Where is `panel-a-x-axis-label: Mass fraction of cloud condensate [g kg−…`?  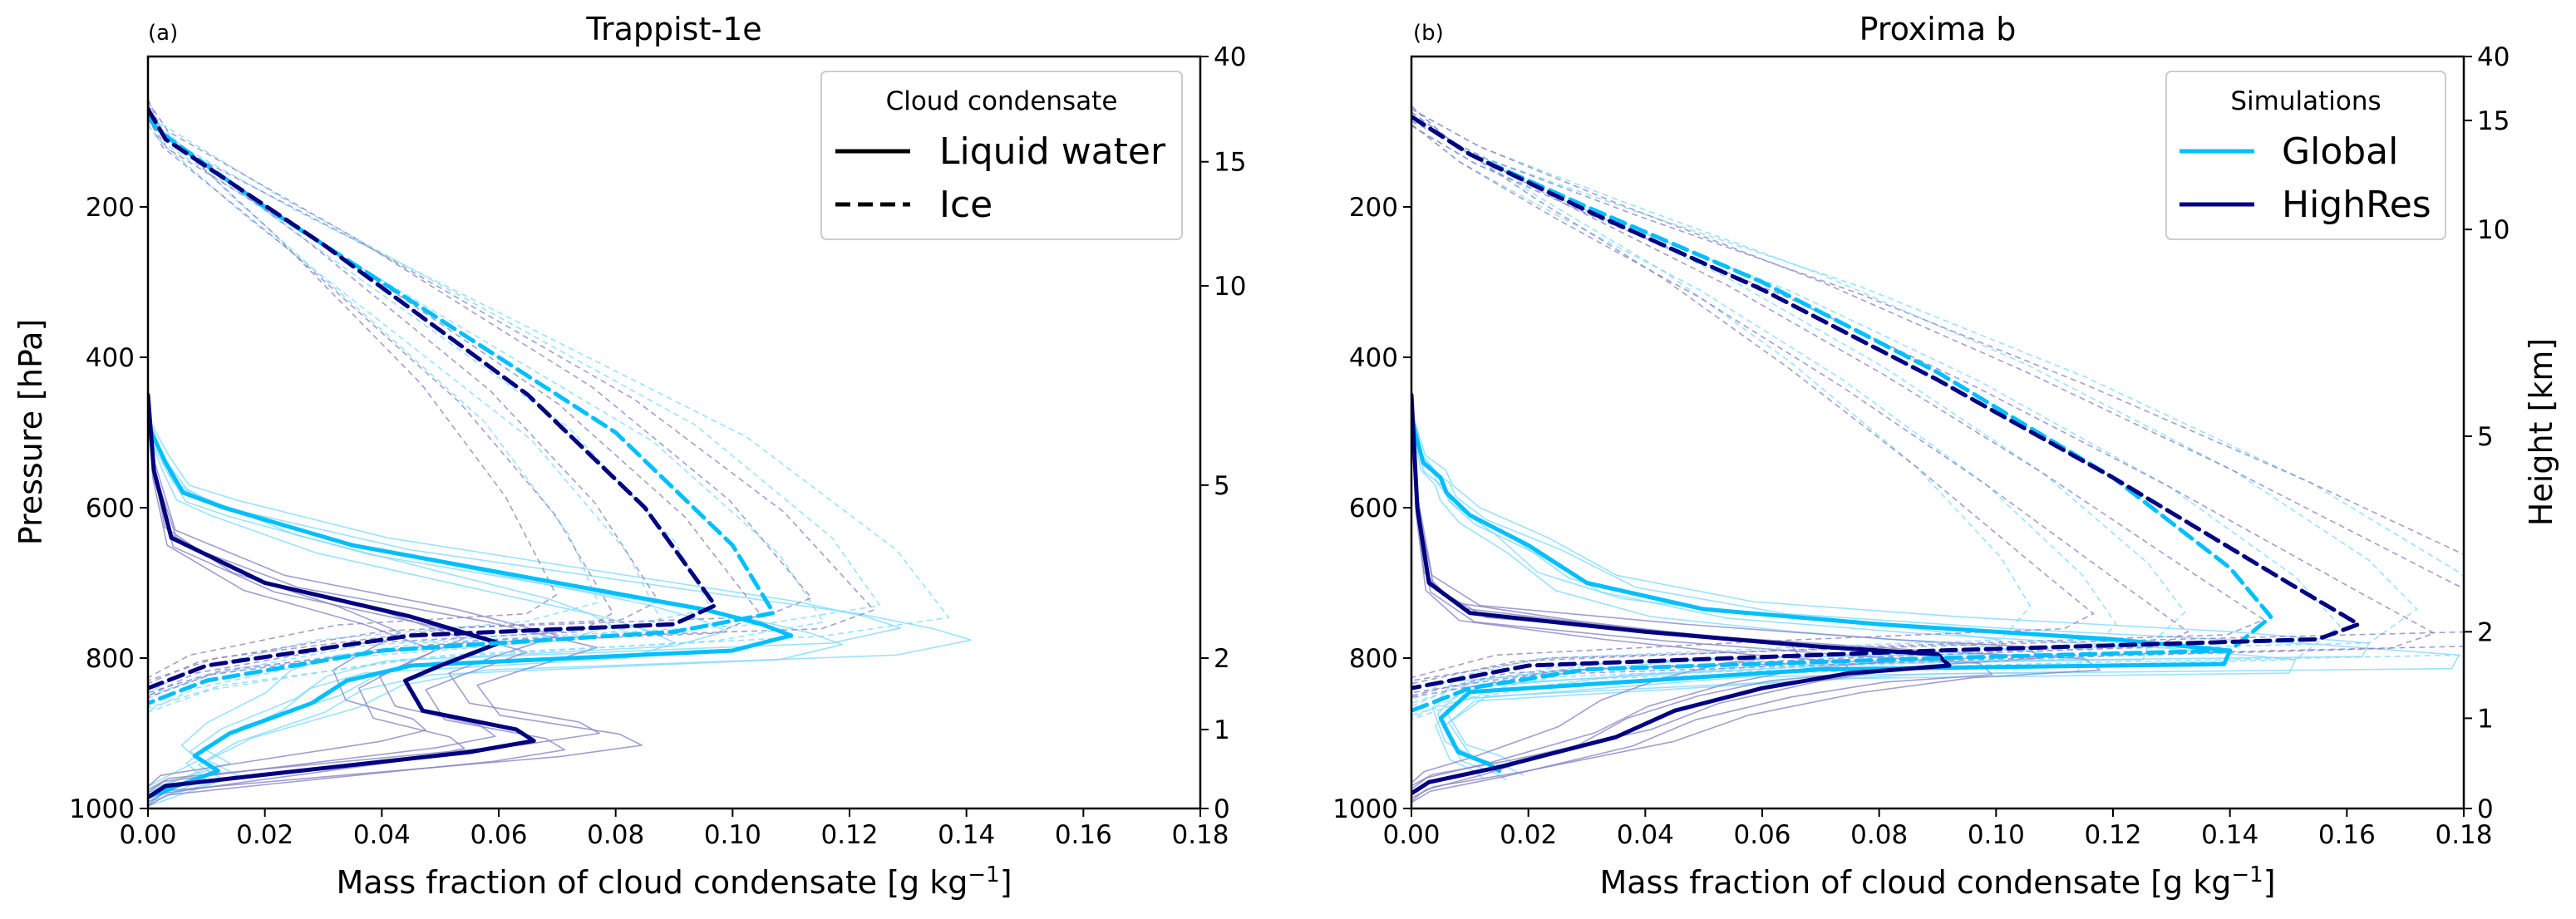 panel-a-x-axis-label: Mass fraction of cloud condensate [g kg−… is located at coordinates (674, 881).